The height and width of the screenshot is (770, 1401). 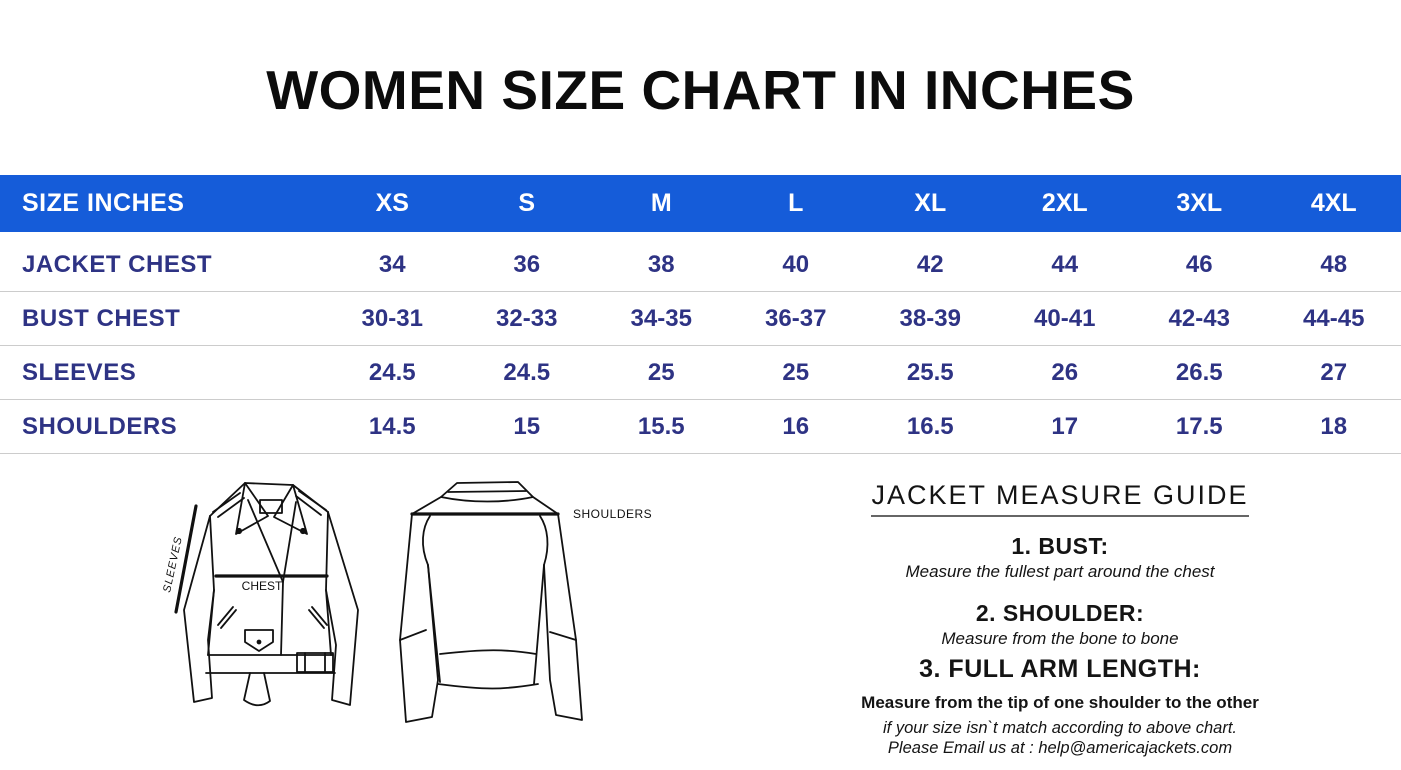 I want to click on header-cell-2xl: 2XL, so click(x=1065, y=203).